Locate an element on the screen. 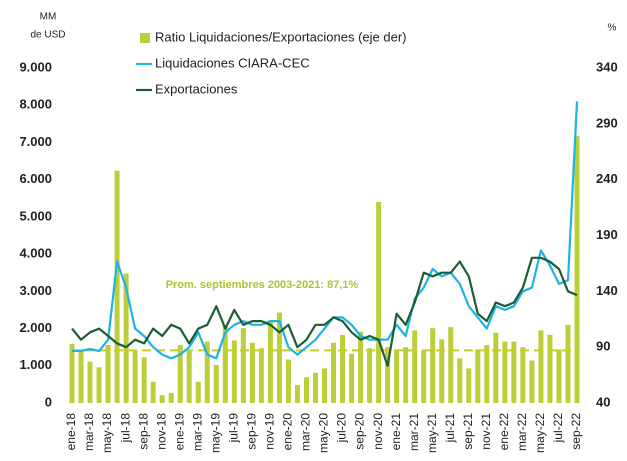 This screenshot has width=627, height=461. y2-tick-label: 190 is located at coordinates (607, 234).